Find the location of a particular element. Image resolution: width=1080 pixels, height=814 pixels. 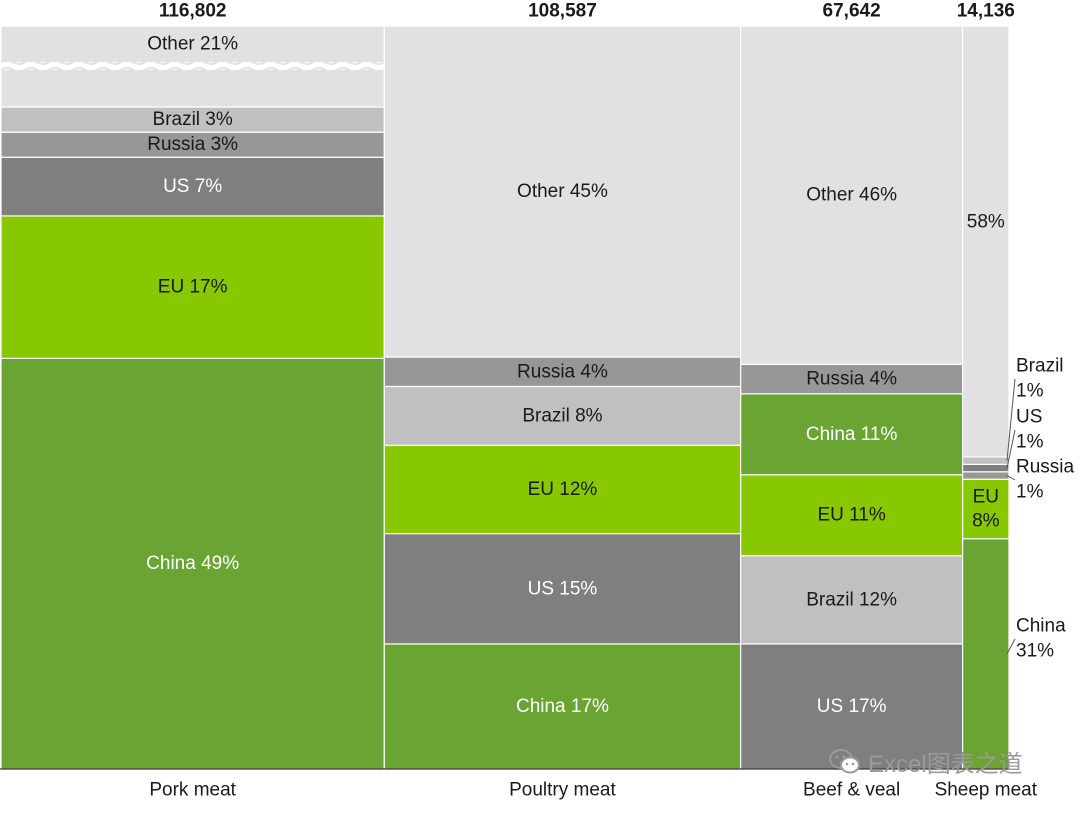

segment-poultry-meat-us-label: US 15% is located at coordinates (563, 588).